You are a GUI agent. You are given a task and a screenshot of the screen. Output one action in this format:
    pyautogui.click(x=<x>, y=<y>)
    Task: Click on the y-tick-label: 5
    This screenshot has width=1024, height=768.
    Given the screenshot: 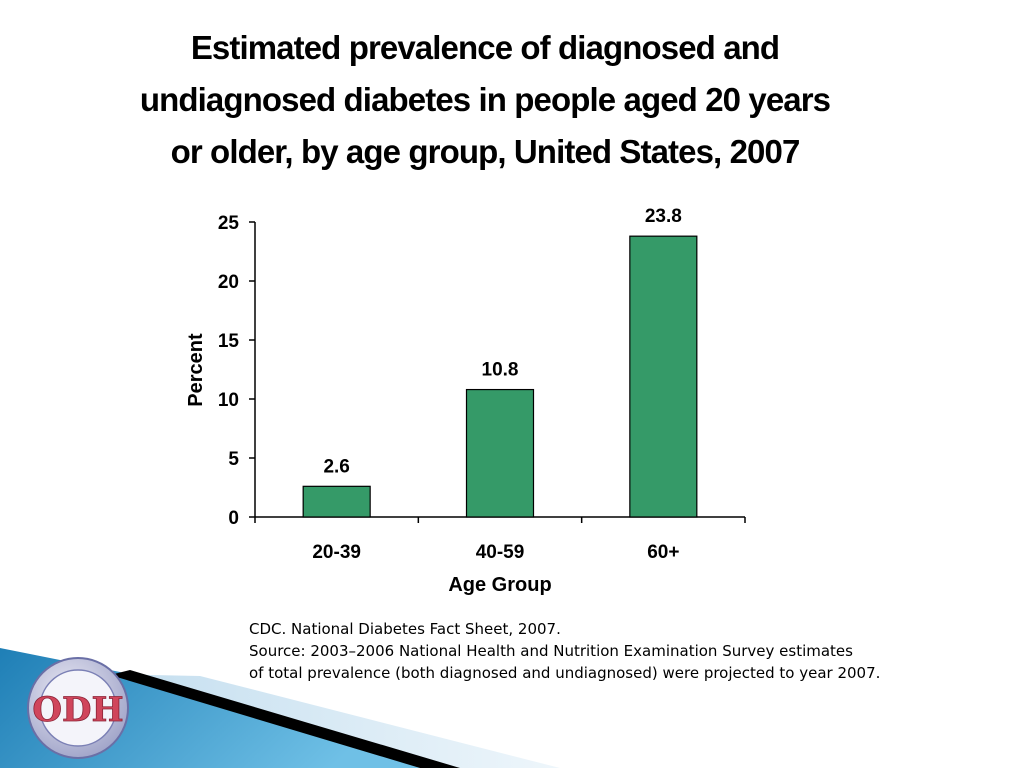 What is the action you would take?
    pyautogui.click(x=233, y=459)
    